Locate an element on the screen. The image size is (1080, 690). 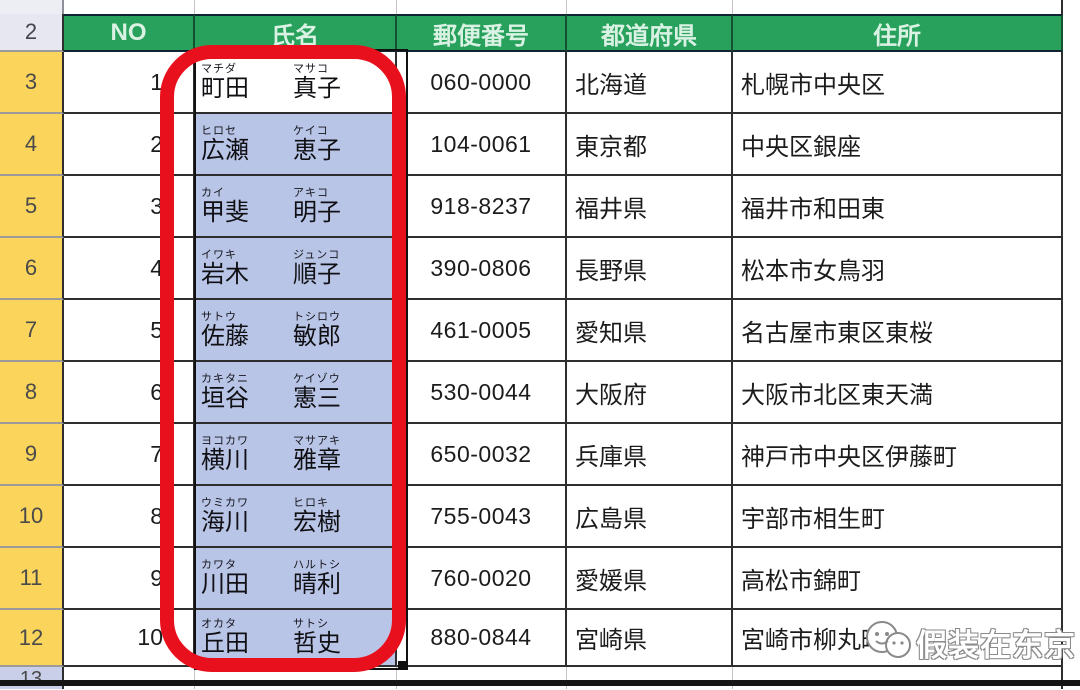
cell-pref: 東京都 is located at coordinates (650, 145).